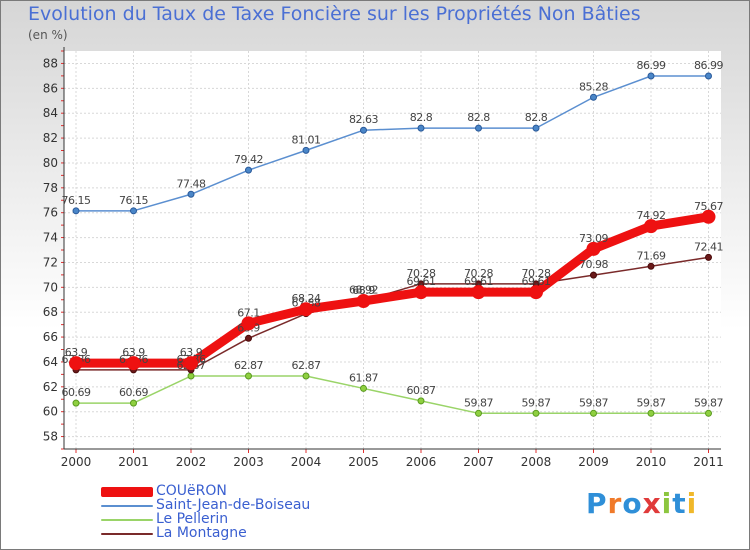 This screenshot has height=550, width=750. I want to click on x-tick-label: 2011, so click(708, 462).